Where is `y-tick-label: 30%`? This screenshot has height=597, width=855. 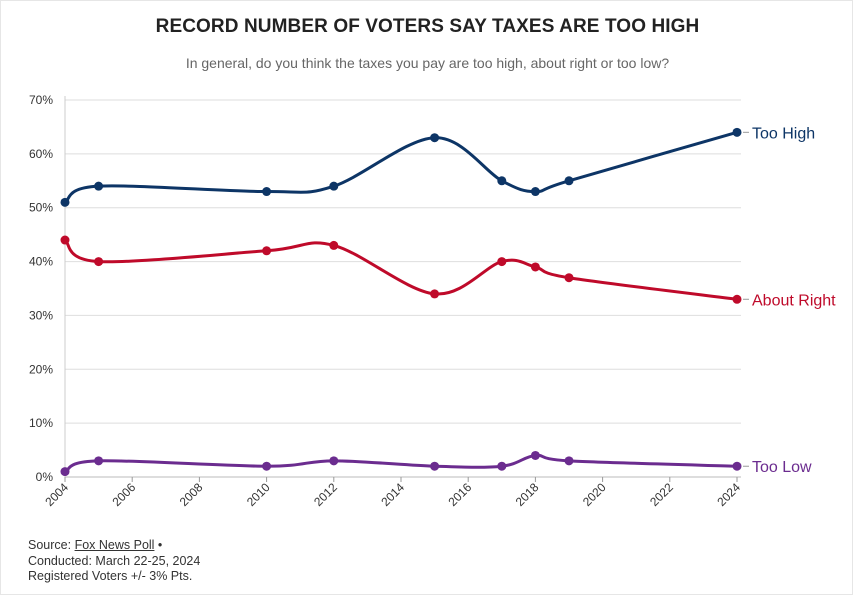
y-tick-label: 30% is located at coordinates (41, 315).